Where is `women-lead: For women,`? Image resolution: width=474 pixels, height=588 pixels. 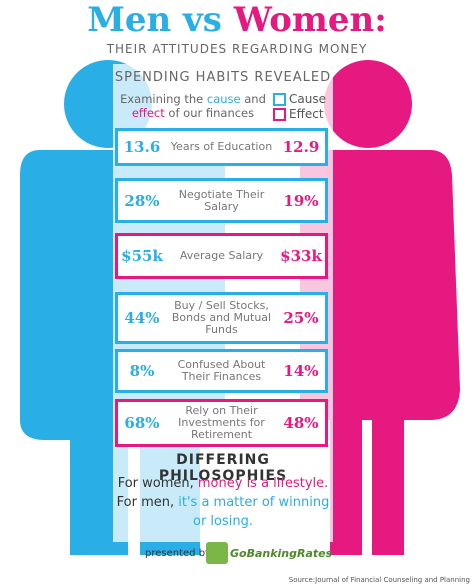
women-lead: For women, is located at coordinates (157, 483).